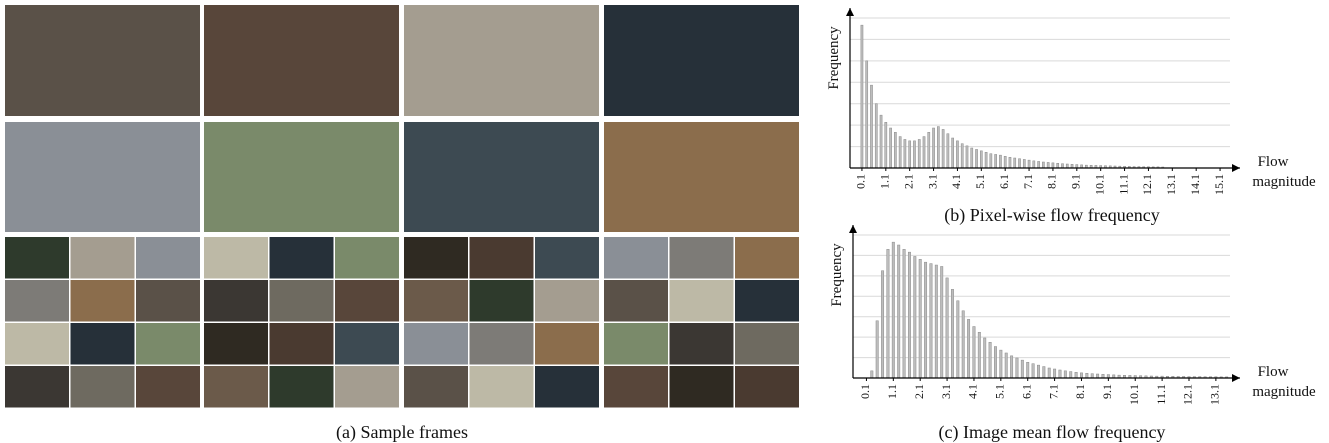  I want to click on x-axis-label: magnitude, so click(1284, 182).